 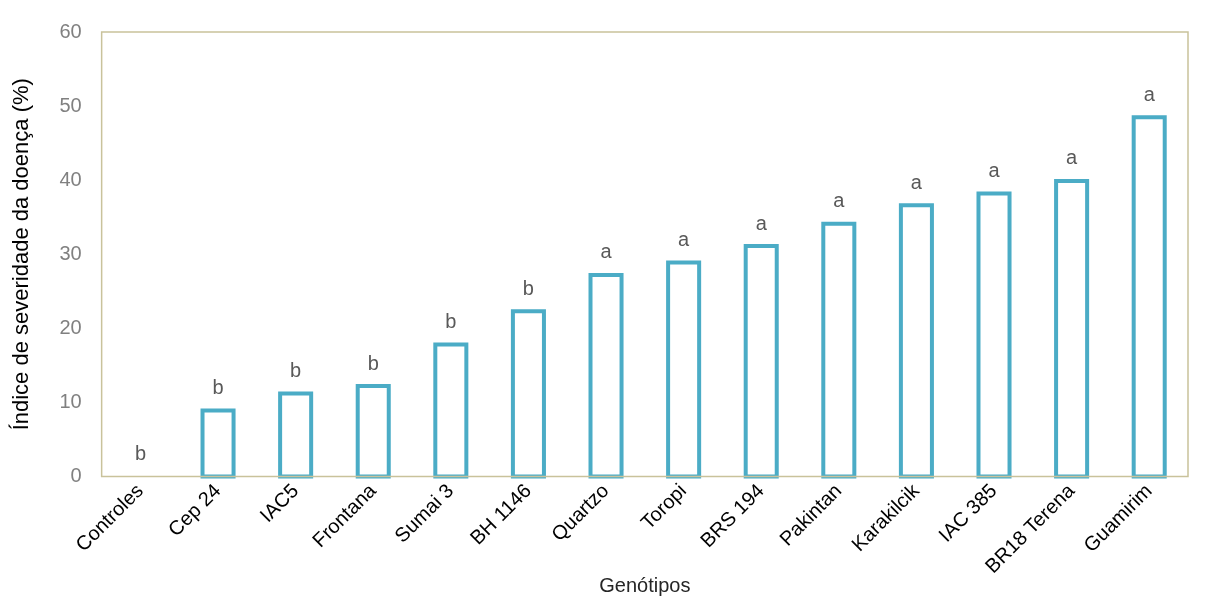 I want to click on x-axis-title: Genótipos, so click(x=645, y=584).